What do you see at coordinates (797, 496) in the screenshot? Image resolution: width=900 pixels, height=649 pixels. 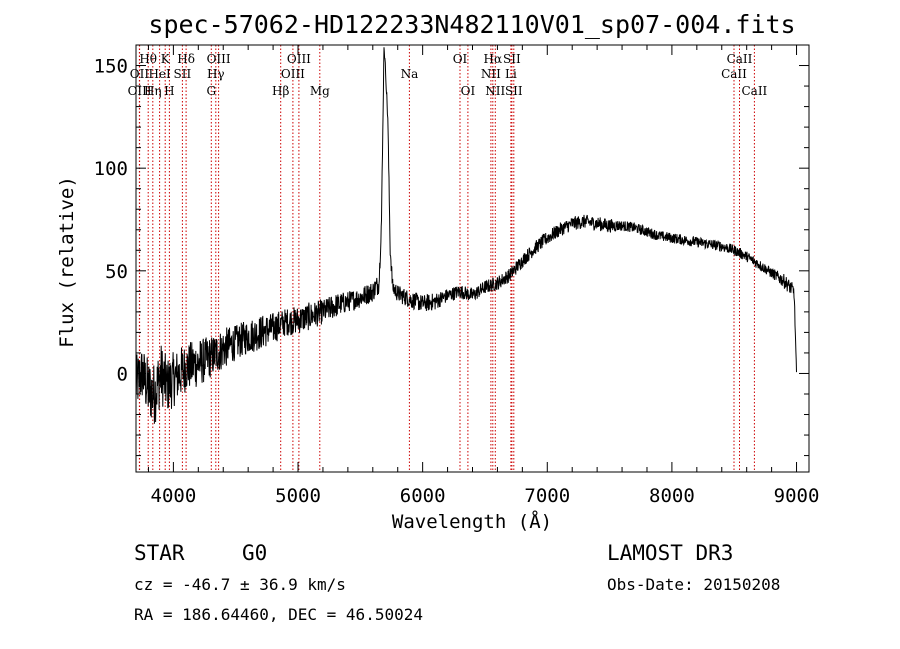 I see `x-tick-label: 9000` at bounding box center [797, 496].